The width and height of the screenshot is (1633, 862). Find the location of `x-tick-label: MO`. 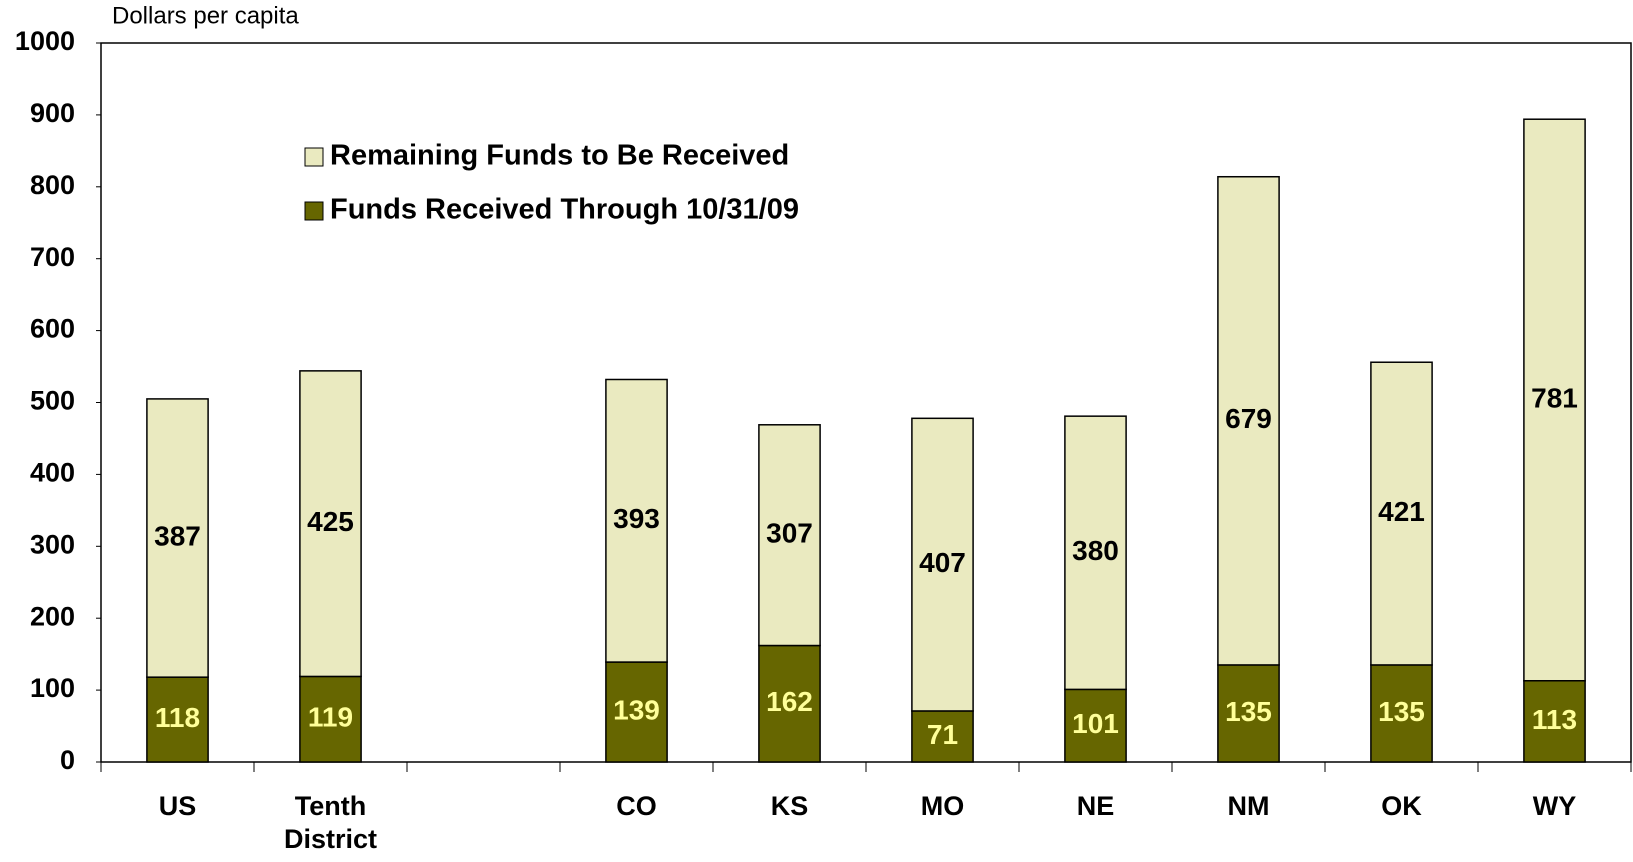

x-tick-label: MO is located at coordinates (942, 806).